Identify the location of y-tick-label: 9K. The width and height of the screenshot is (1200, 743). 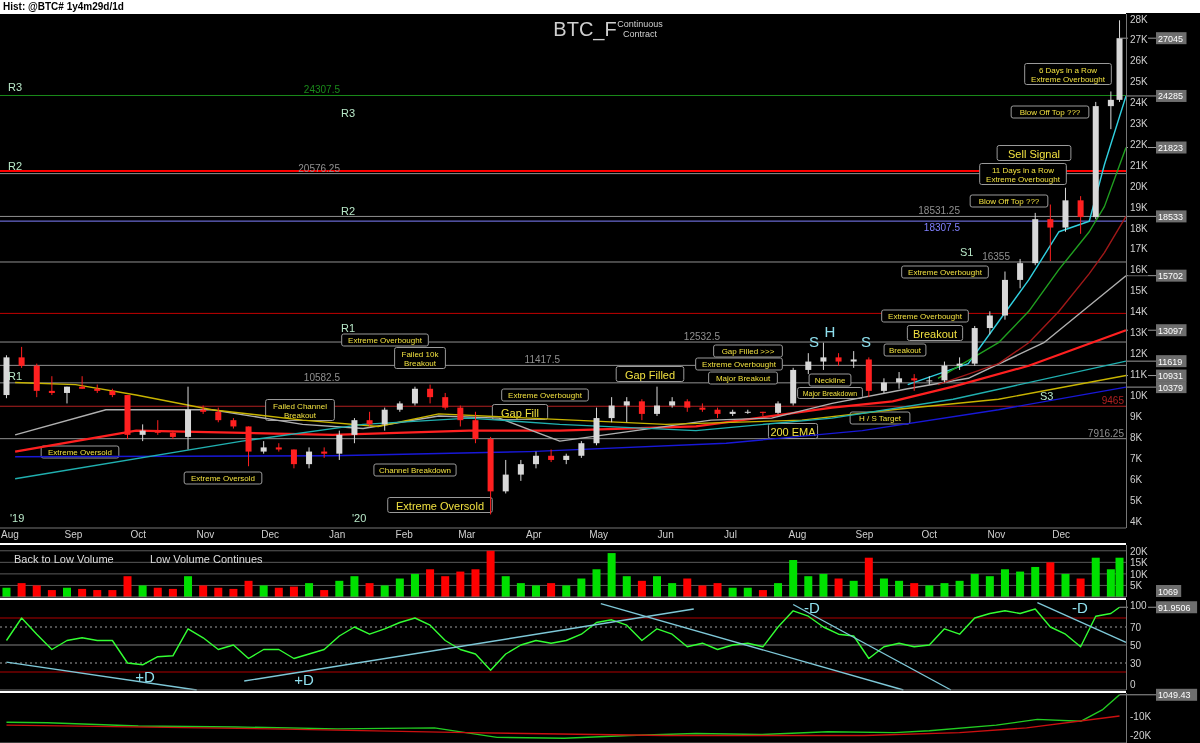
(1136, 416).